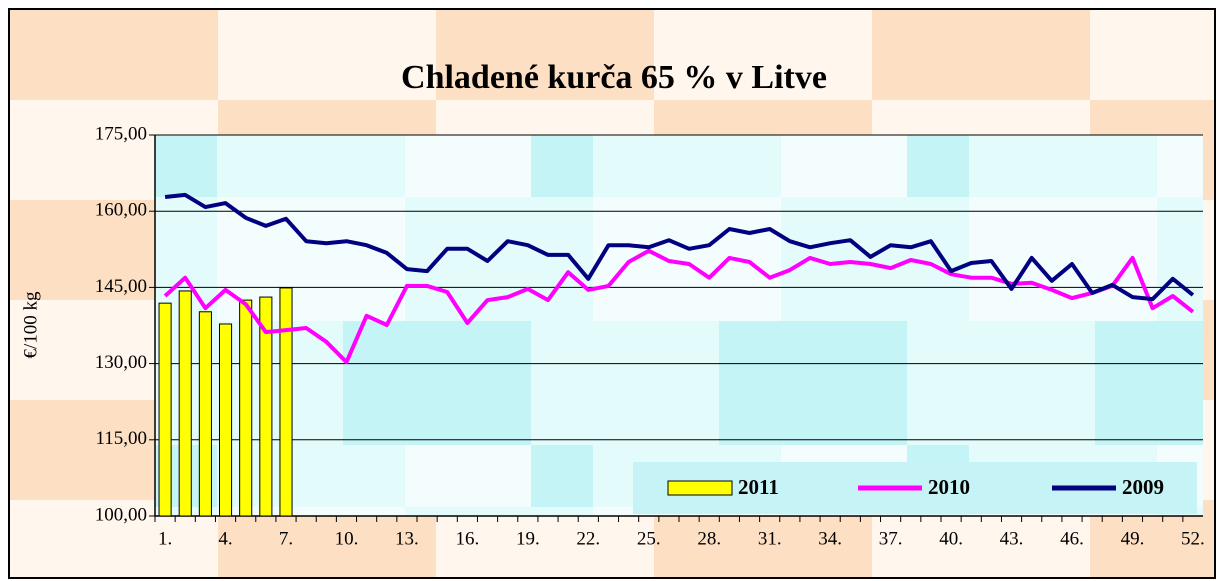 The height and width of the screenshot is (581, 1218). I want to click on x-tick-label: 46., so click(1072, 538).